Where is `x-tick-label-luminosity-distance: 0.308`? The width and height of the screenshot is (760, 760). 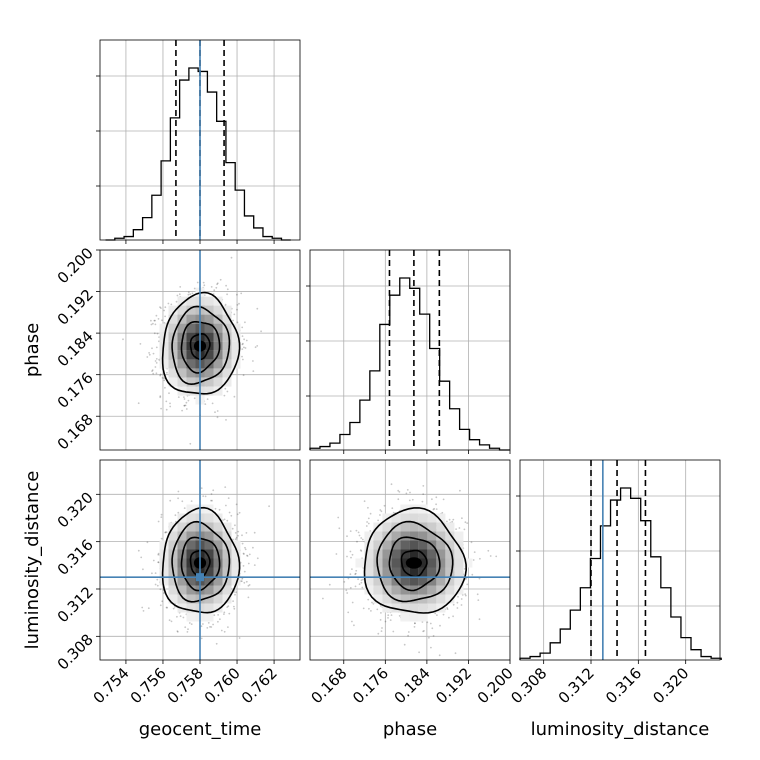 x-tick-label-luminosity-distance: 0.308 is located at coordinates (528, 685).